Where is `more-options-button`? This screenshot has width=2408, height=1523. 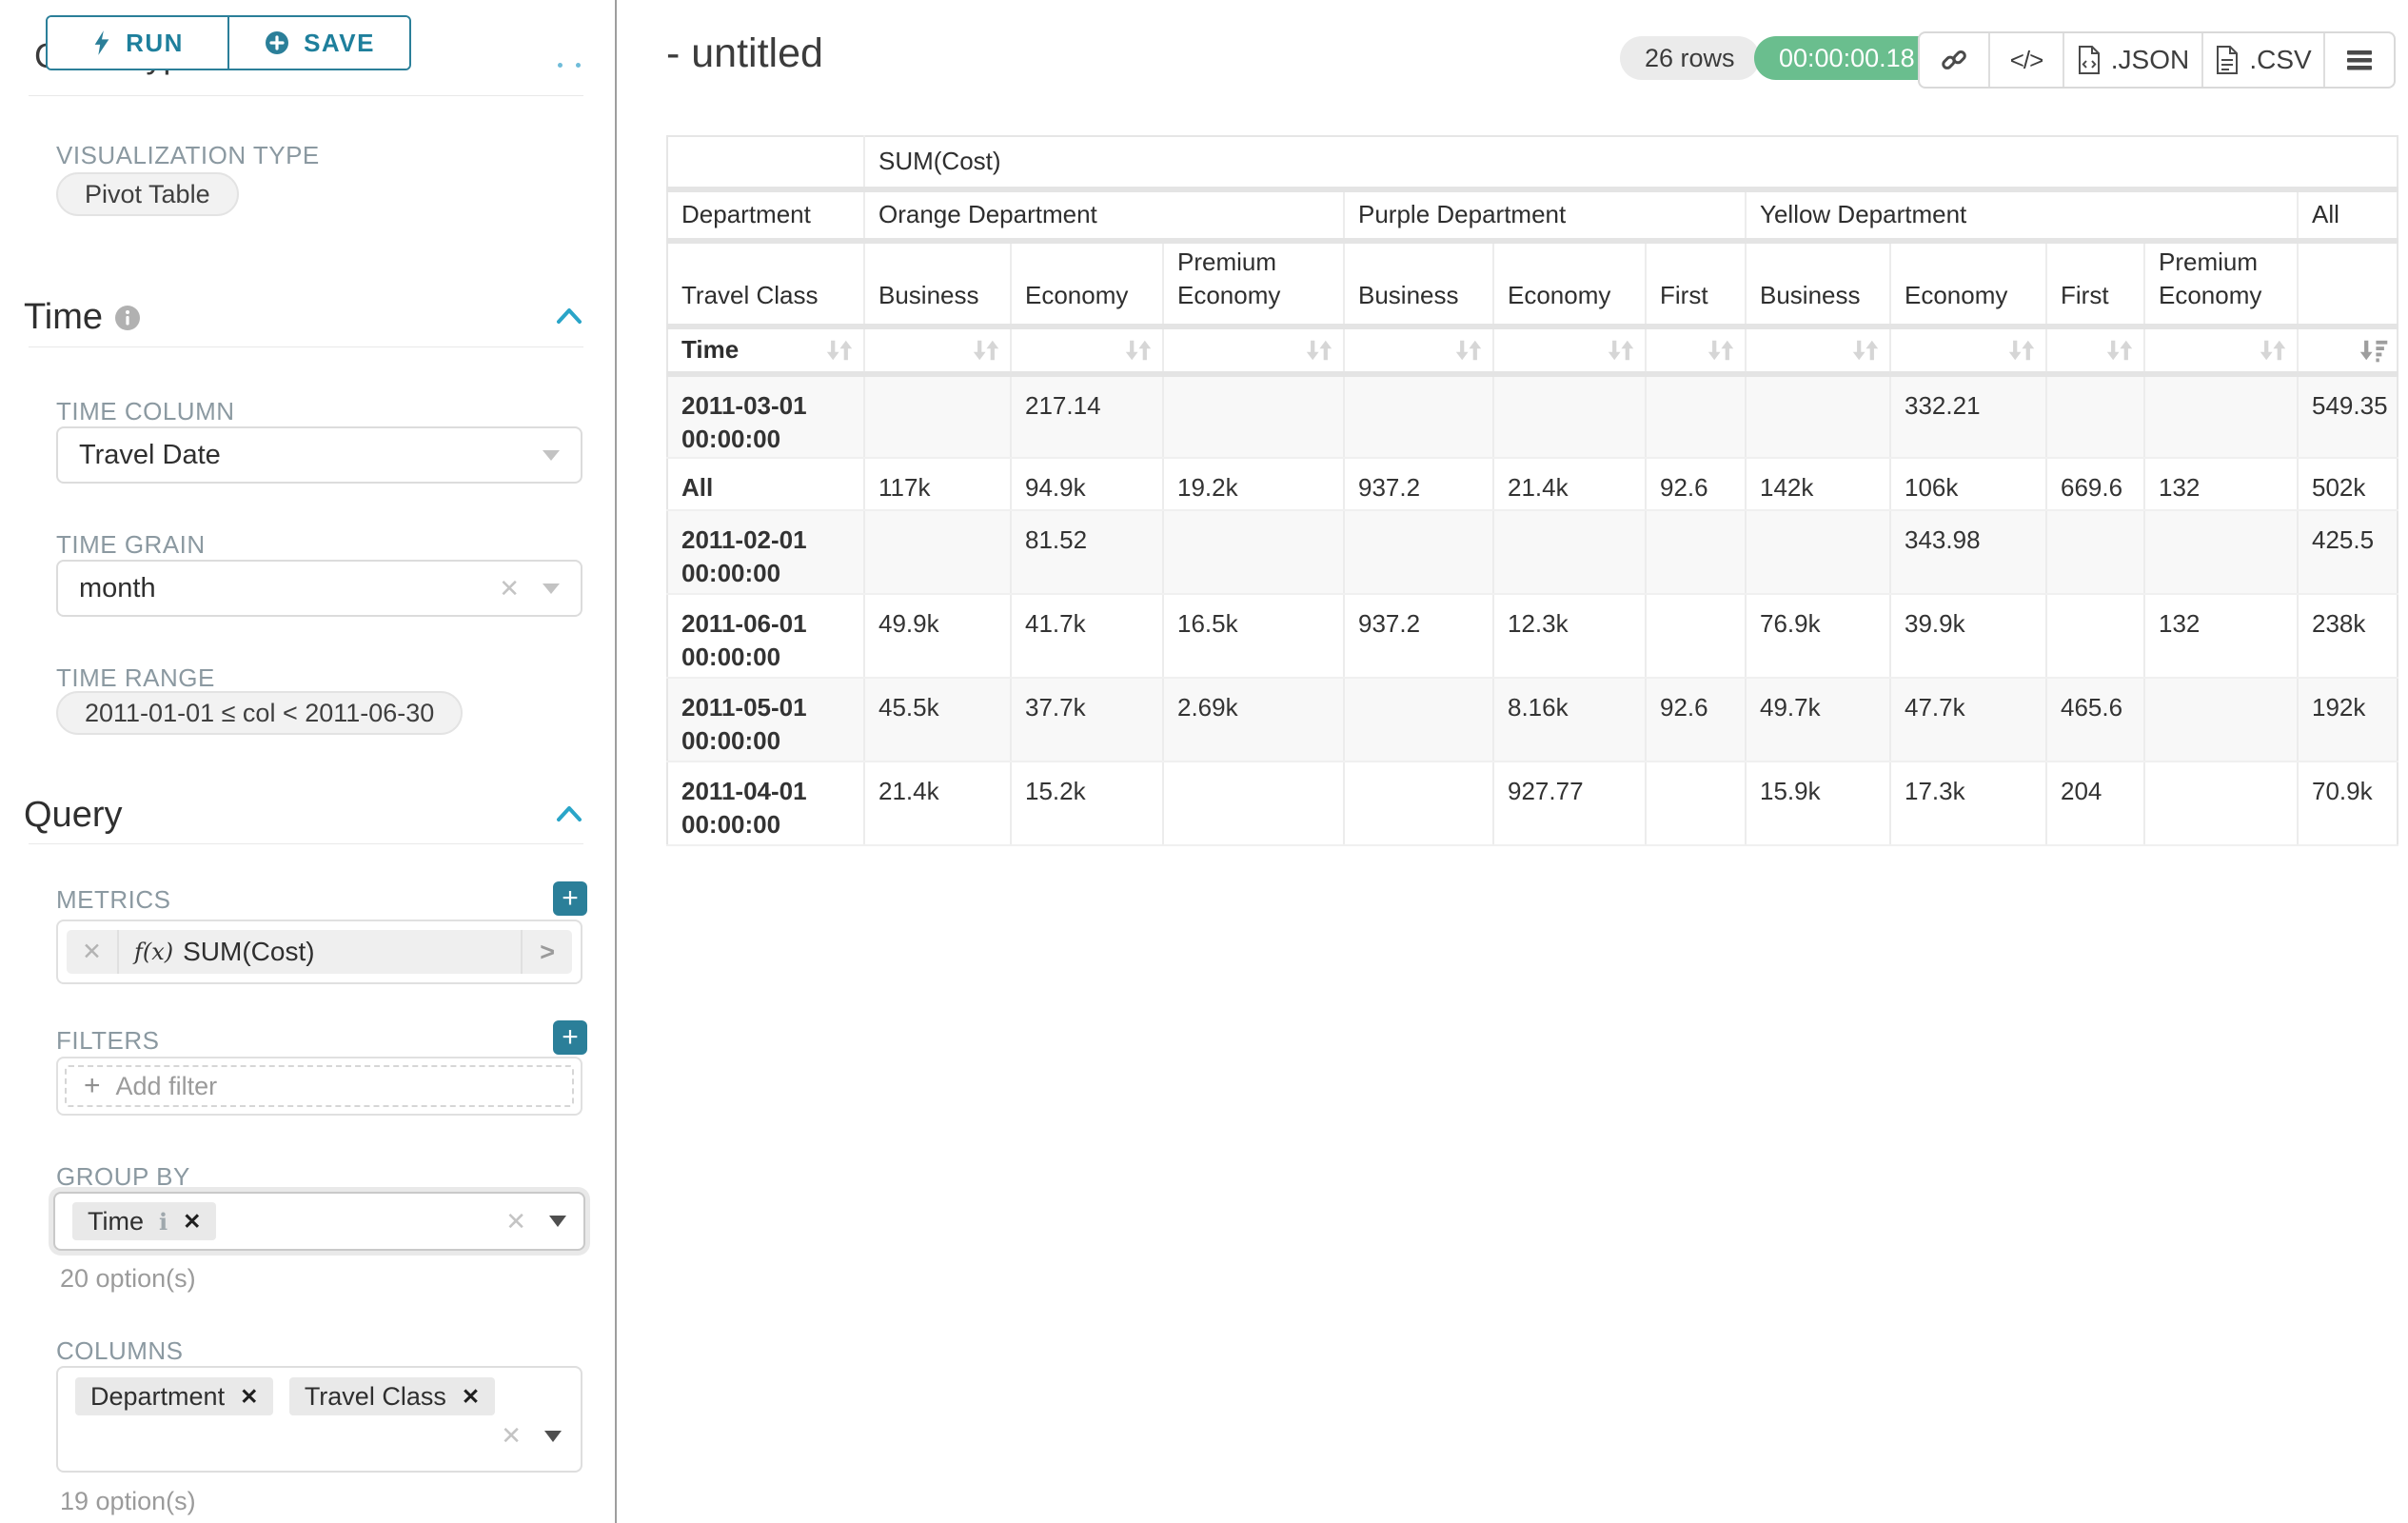
more-options-button is located at coordinates (2358, 60).